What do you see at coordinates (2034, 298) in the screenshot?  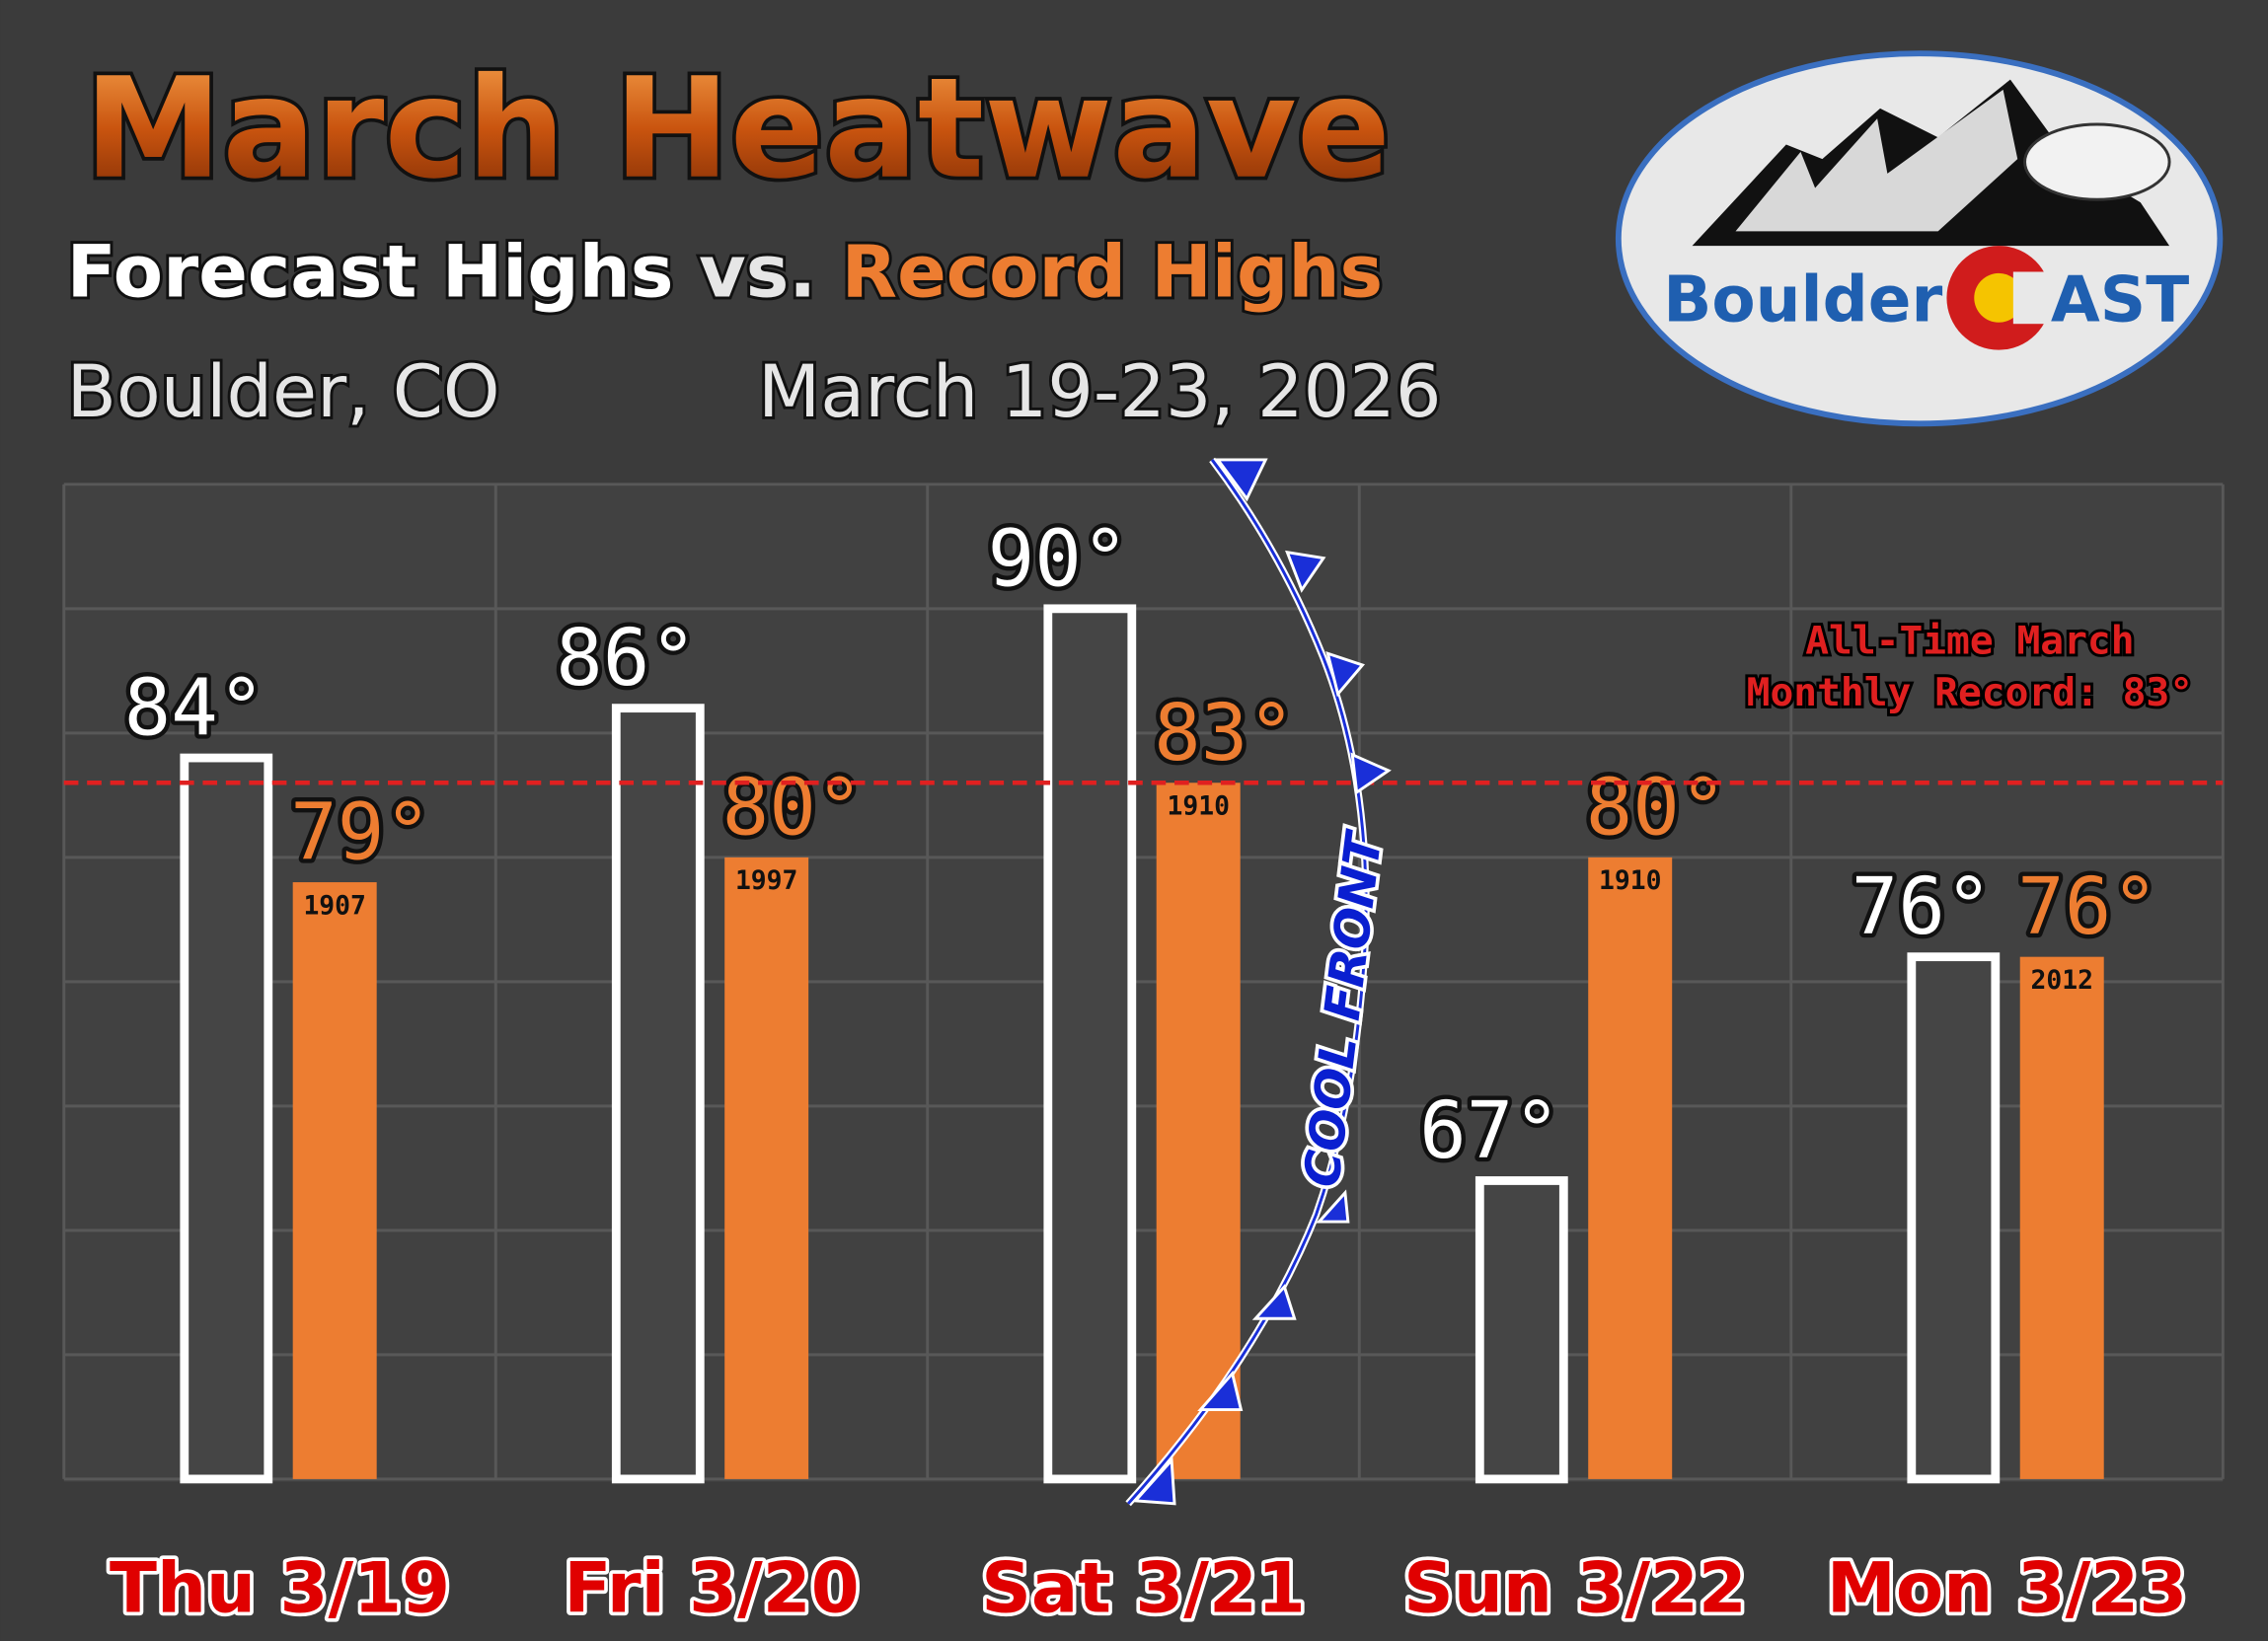 I see `logo-c-gap` at bounding box center [2034, 298].